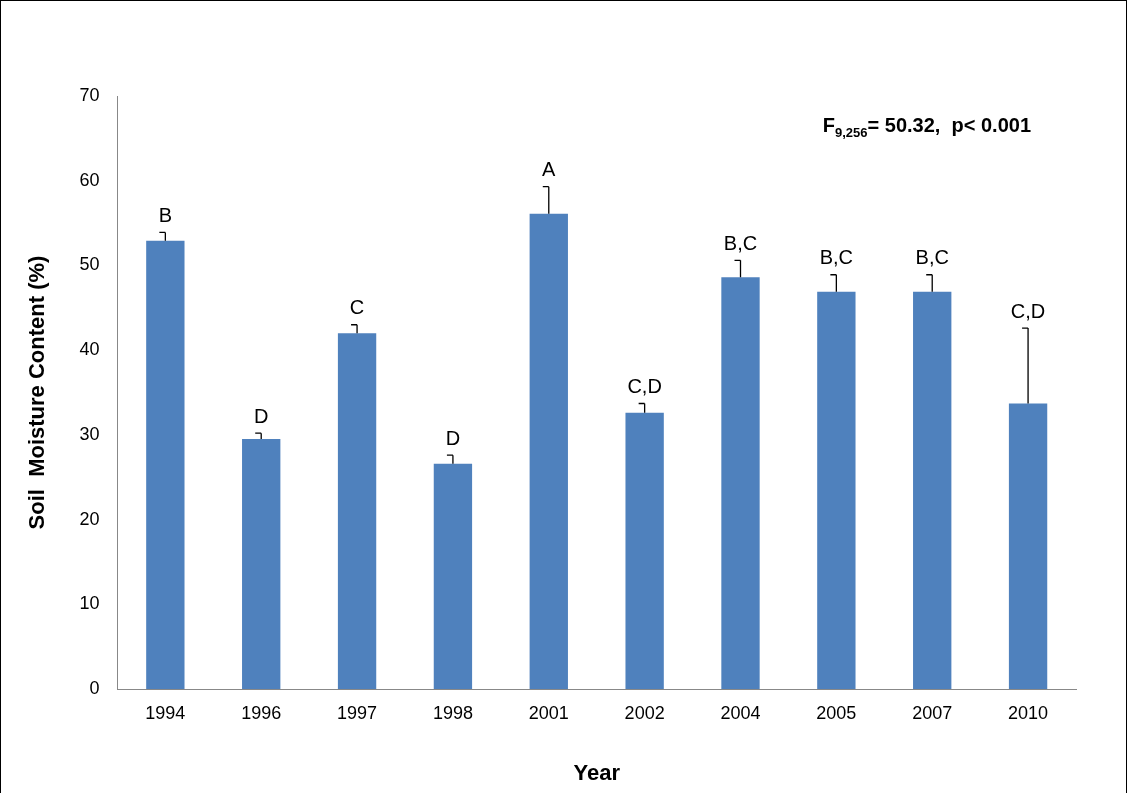  I want to click on annotation: A, so click(549, 169).